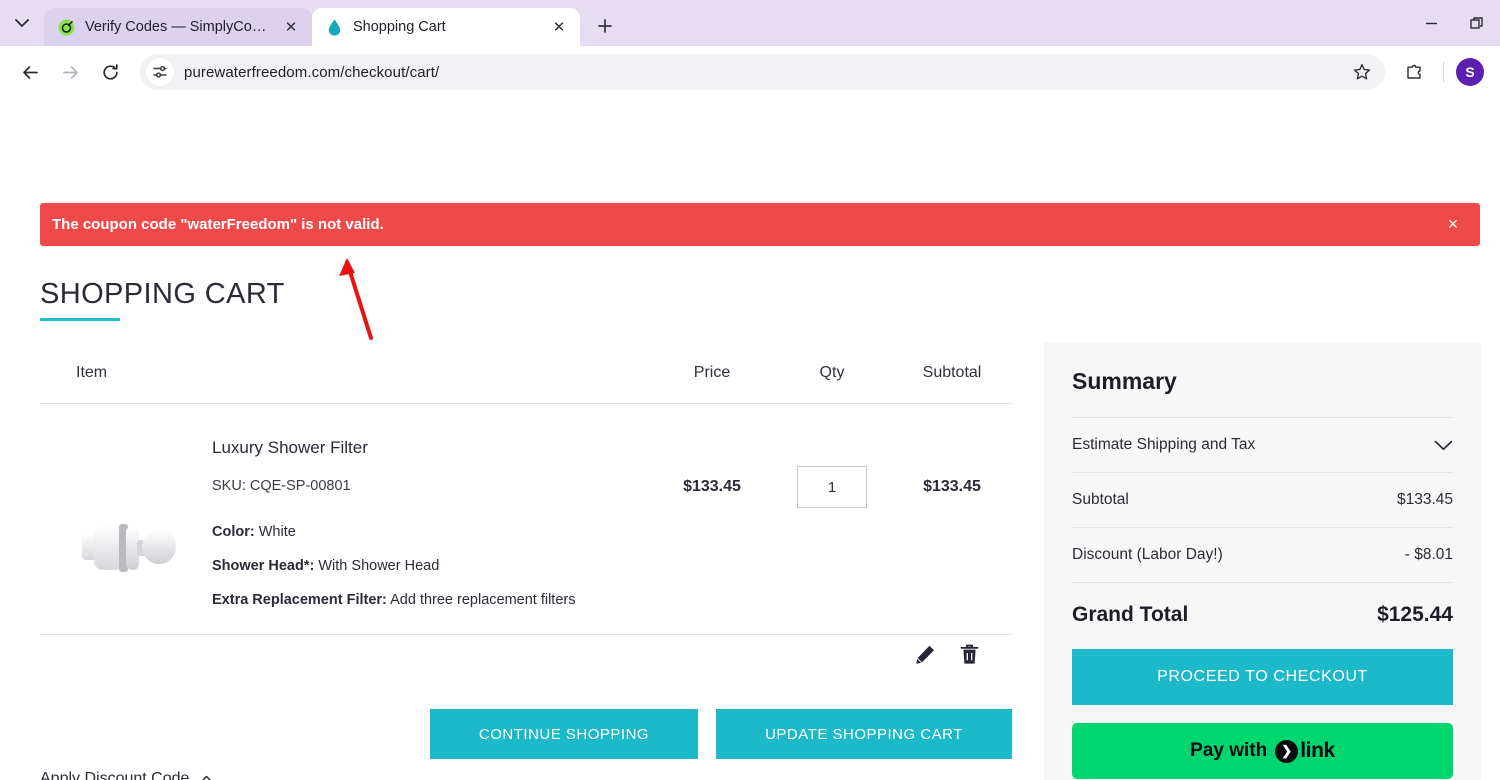  I want to click on estimate-shipping-label: Estimate Shipping and Tax, so click(1164, 444).